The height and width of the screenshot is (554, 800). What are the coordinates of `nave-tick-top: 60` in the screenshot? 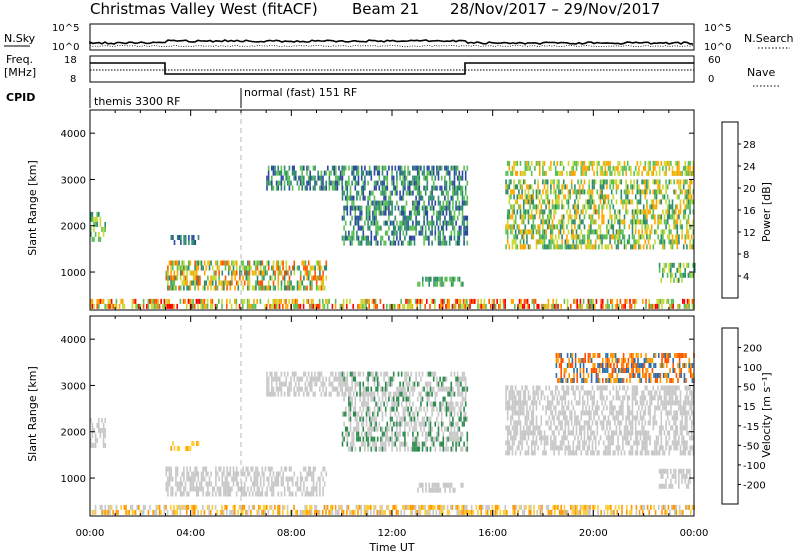 It's located at (714, 60).